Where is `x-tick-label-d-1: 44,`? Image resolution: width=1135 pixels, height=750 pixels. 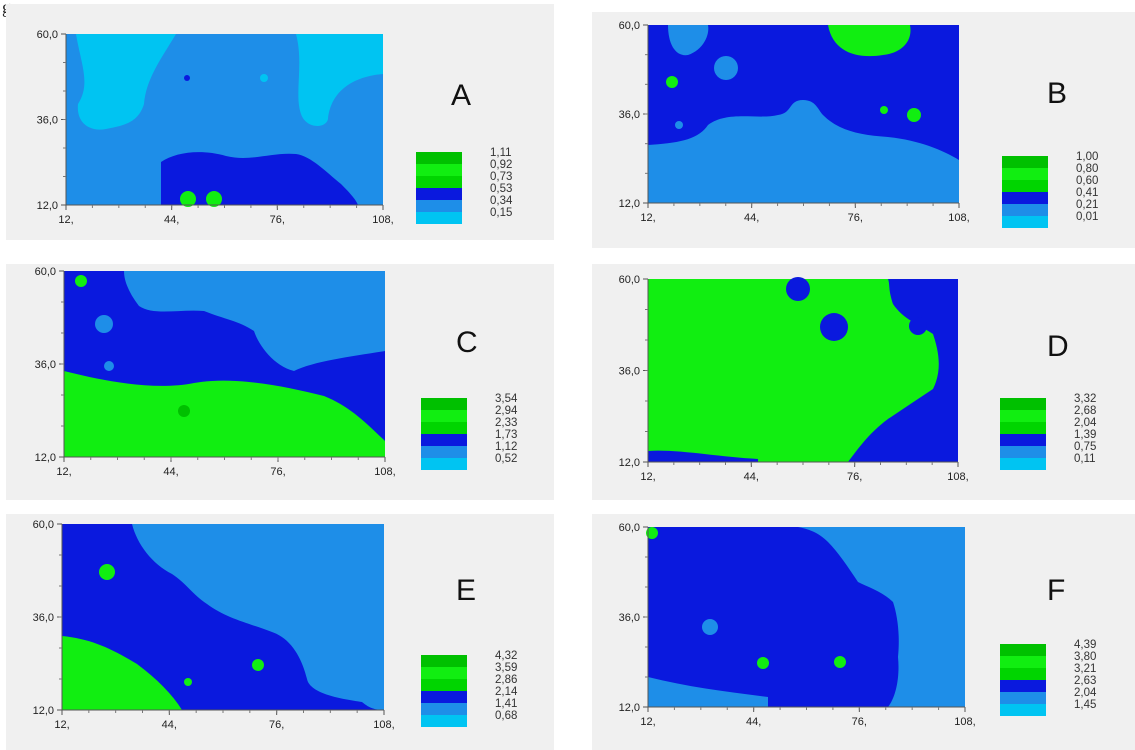 x-tick-label-d-1: 44, is located at coordinates (751, 477).